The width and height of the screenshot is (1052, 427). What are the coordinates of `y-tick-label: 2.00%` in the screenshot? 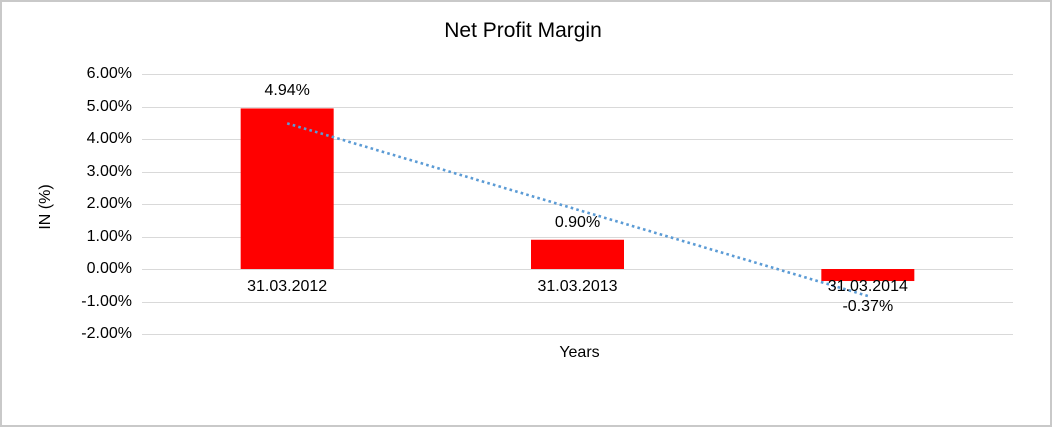 It's located at (109, 203).